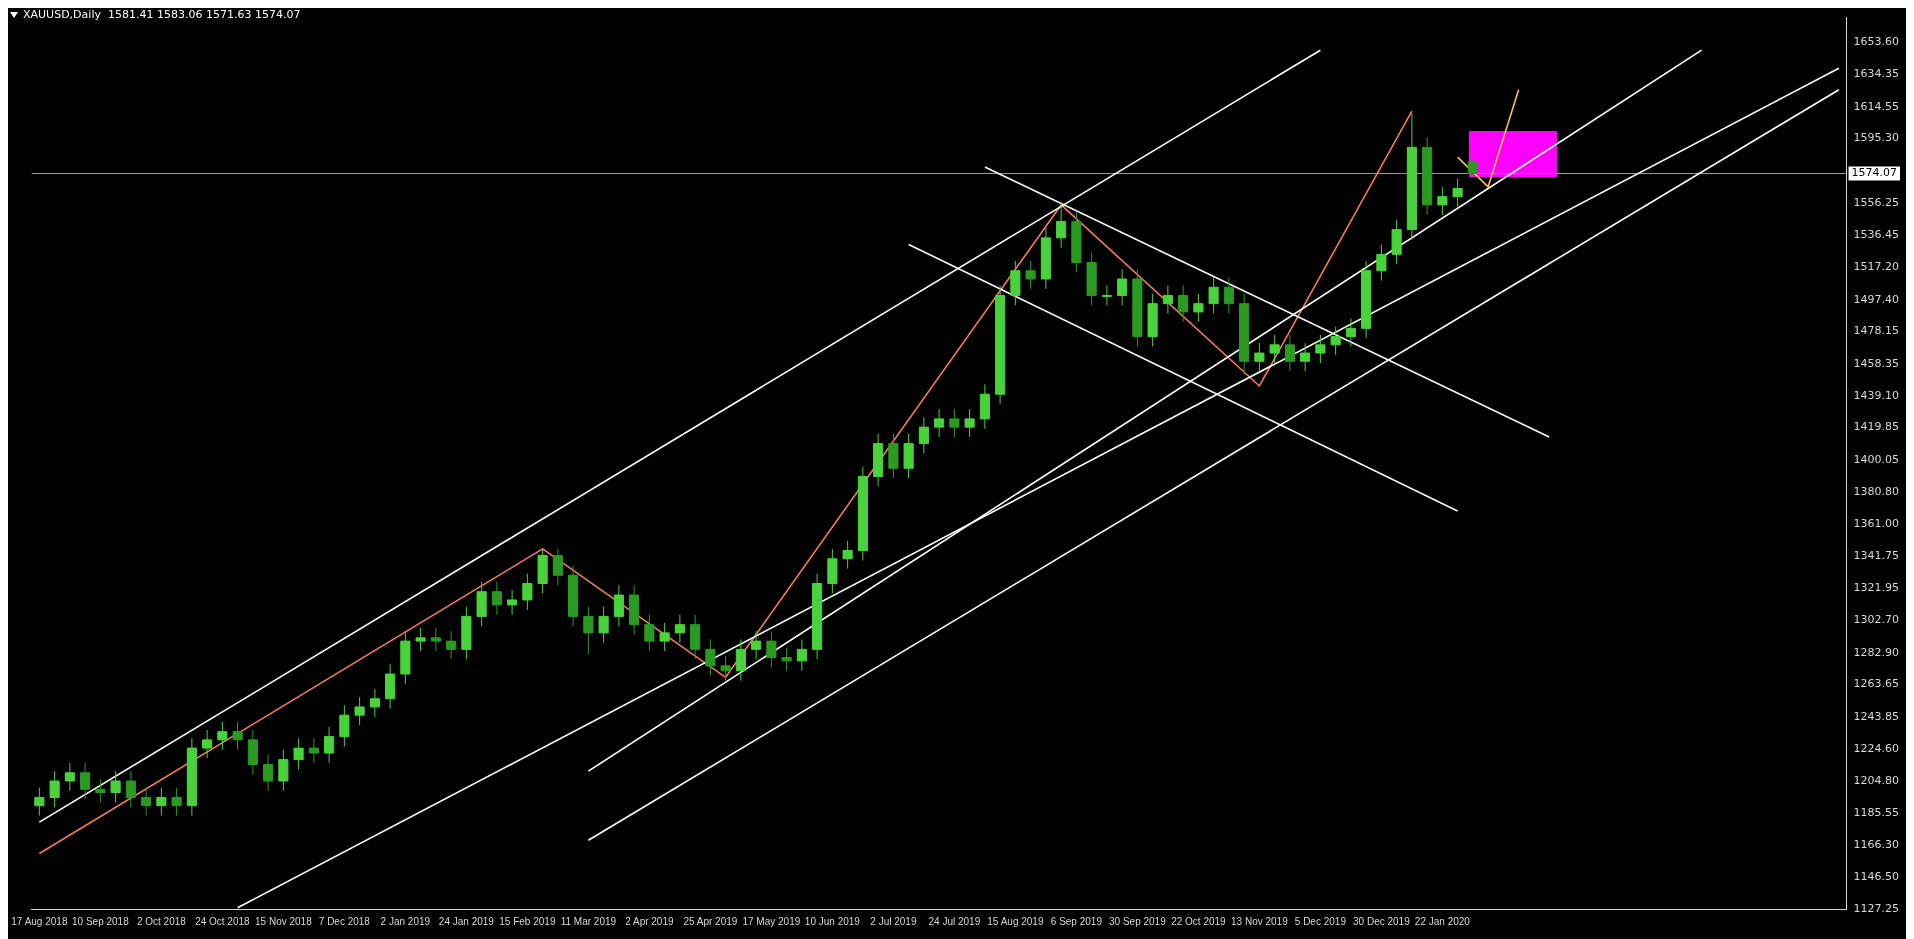 This screenshot has height=939, width=1914. I want to click on x-tick-label: 6 Sep 2019, so click(1076, 921).